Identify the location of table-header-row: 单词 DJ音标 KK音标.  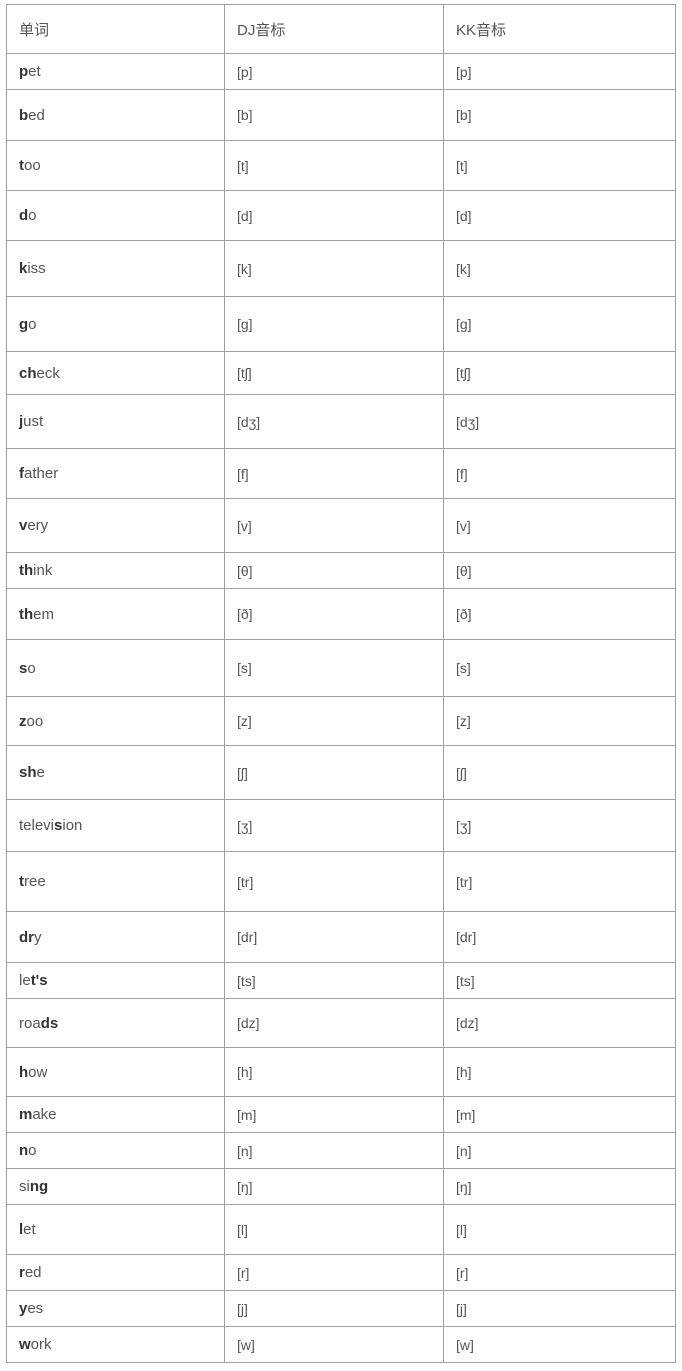
(341, 29).